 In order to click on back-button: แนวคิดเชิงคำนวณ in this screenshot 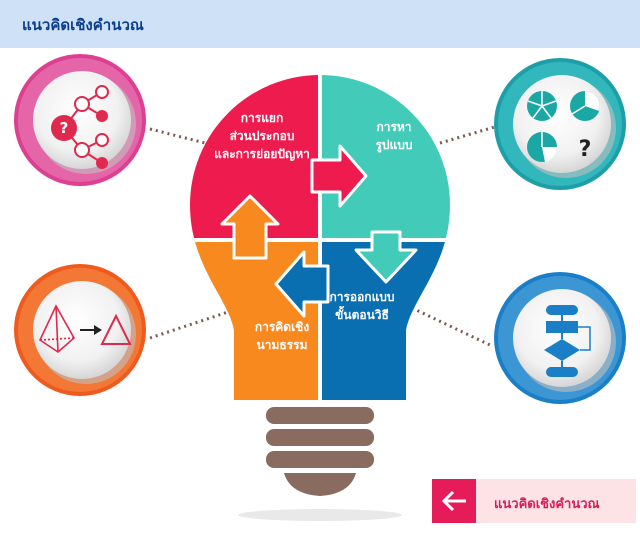, I will do `click(534, 501)`.